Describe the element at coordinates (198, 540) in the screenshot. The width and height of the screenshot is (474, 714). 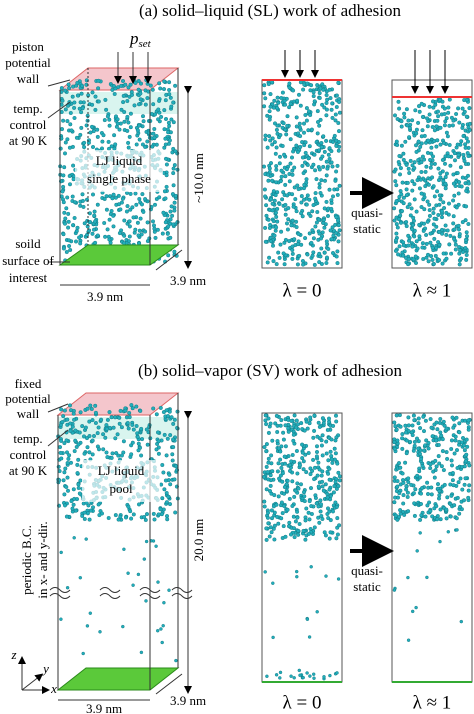
I see `height-label: 20.0 nm` at that location.